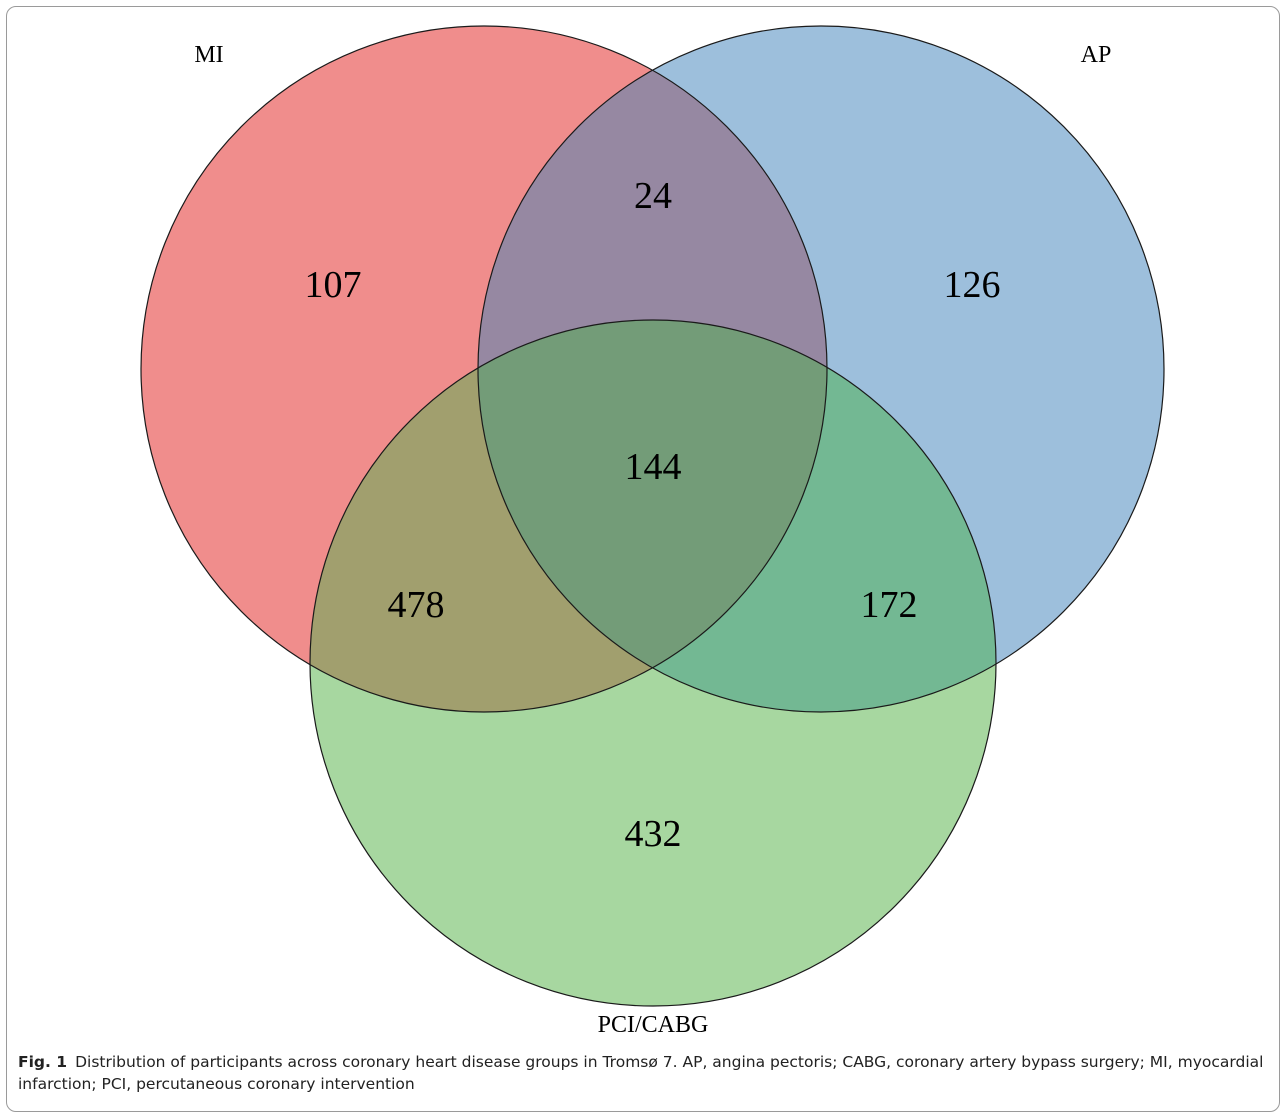  Describe the element at coordinates (1096, 55) in the screenshot. I see `ap-set-label: AP` at that location.